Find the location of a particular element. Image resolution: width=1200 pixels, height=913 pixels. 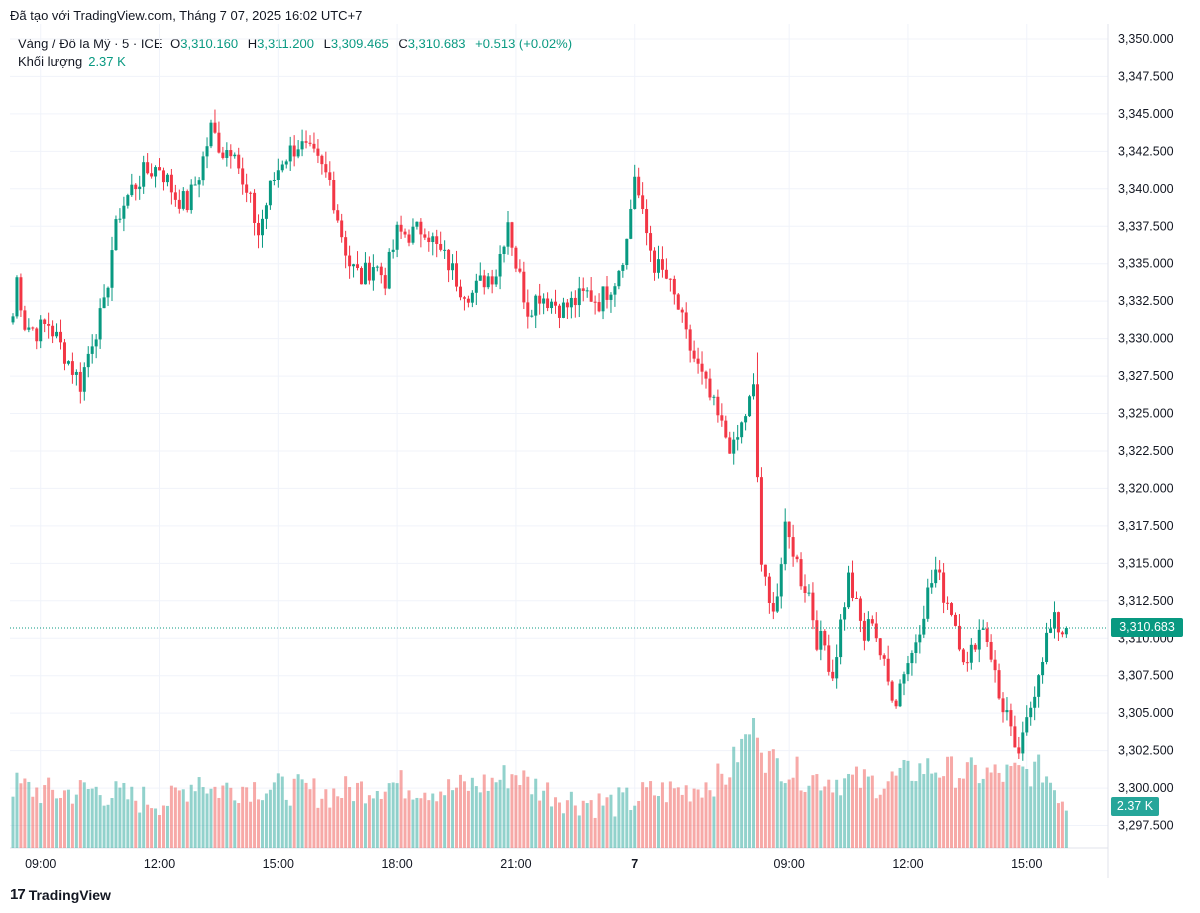

close-value: 3,310.683 is located at coordinates (436, 43).